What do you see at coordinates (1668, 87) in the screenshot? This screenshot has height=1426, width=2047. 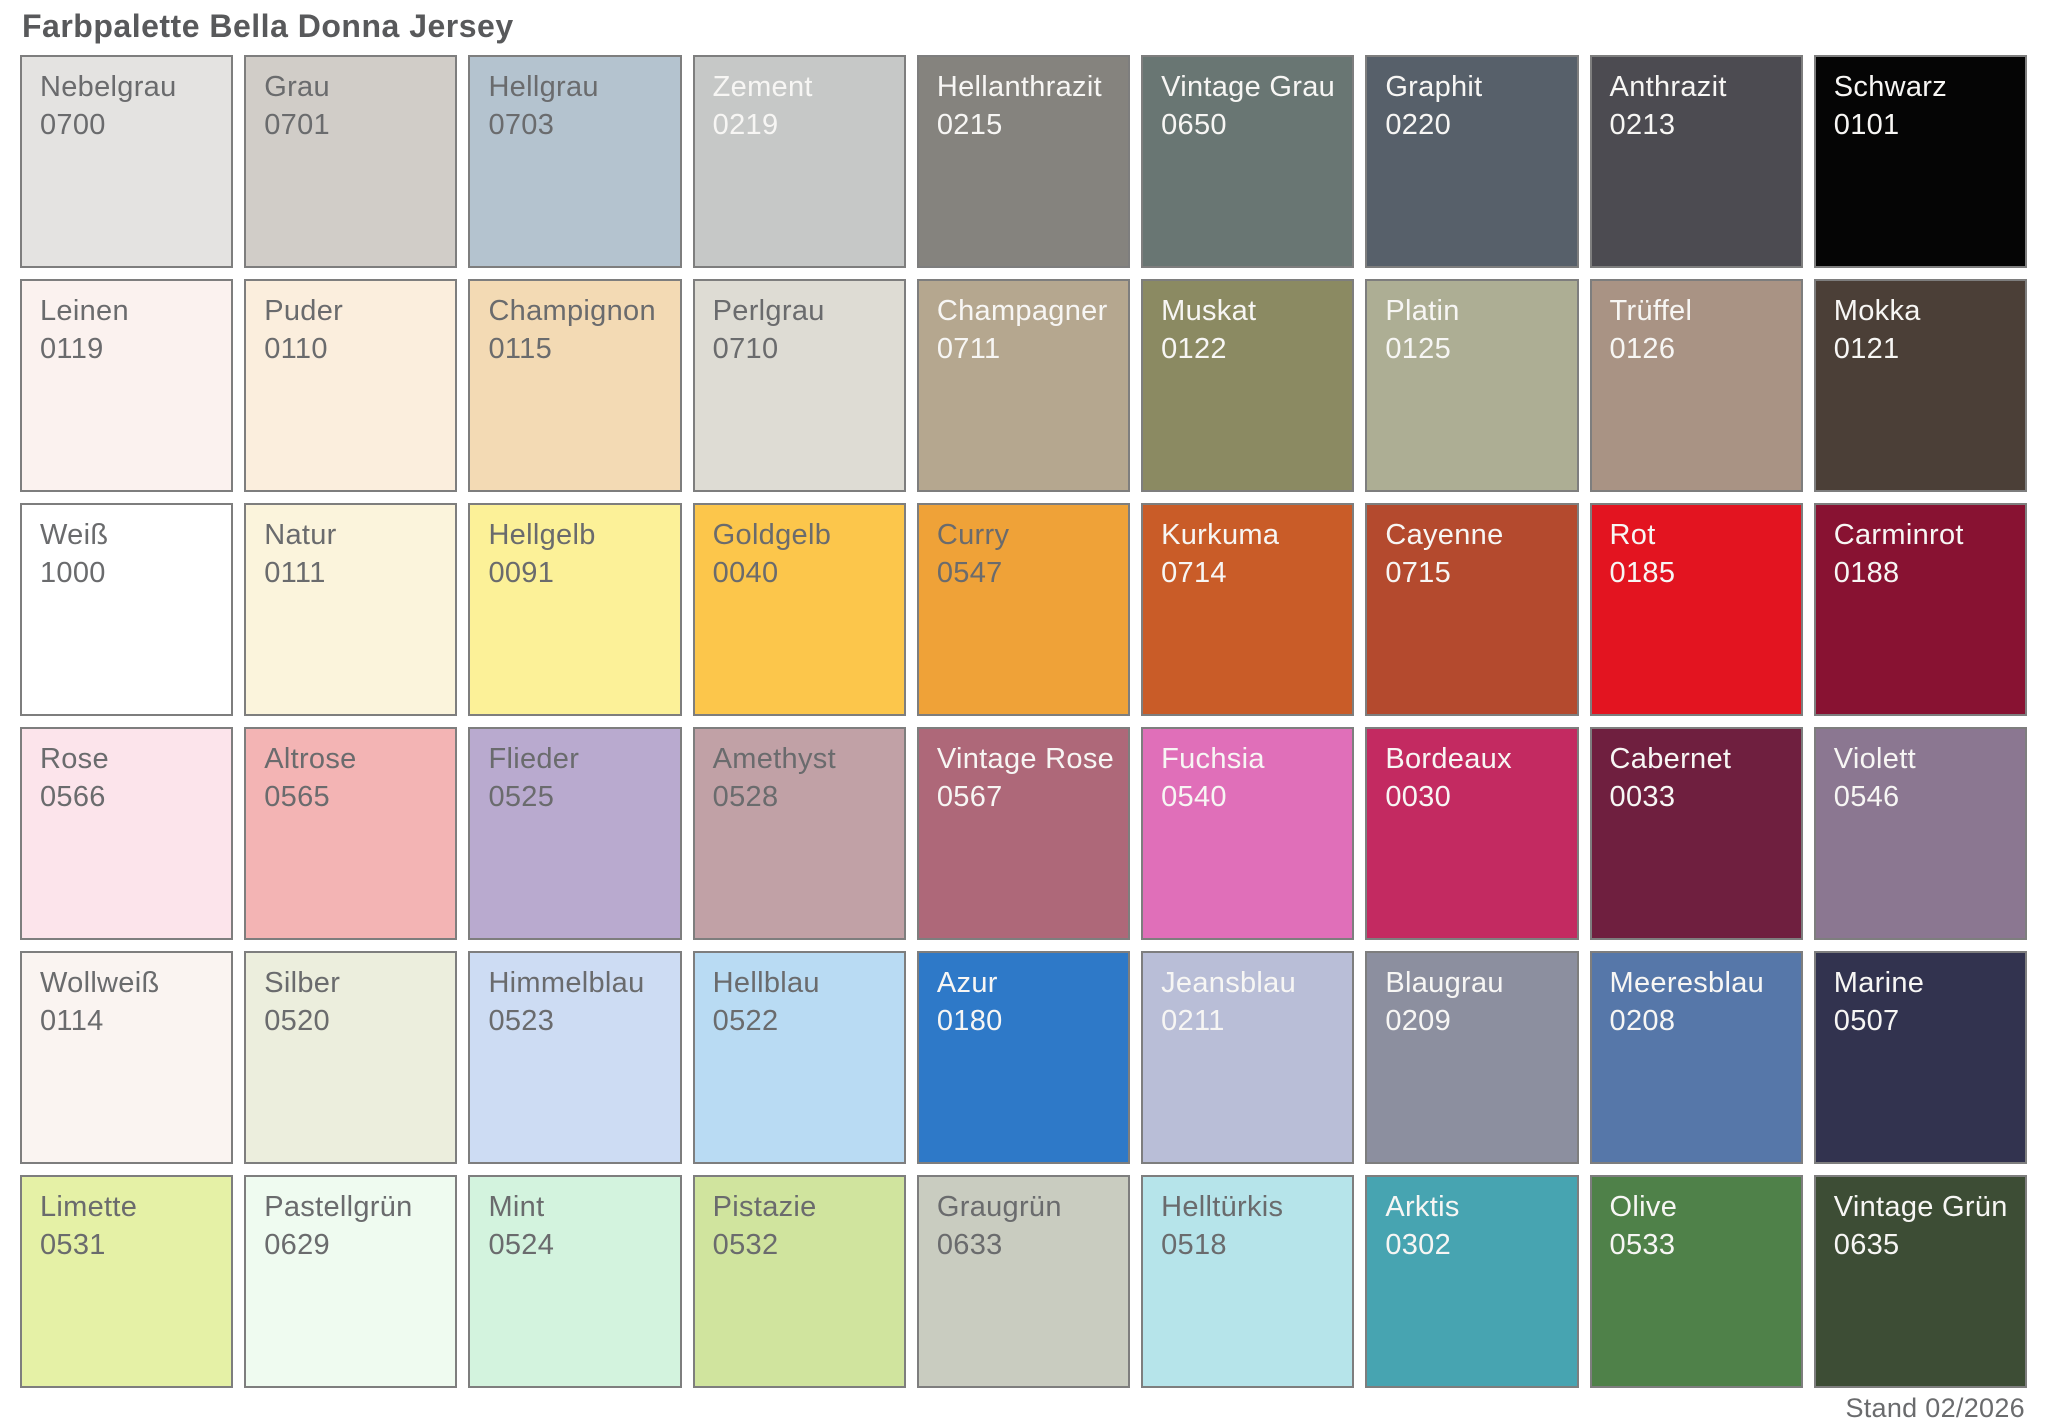 I see `color-name: Anthrazit` at bounding box center [1668, 87].